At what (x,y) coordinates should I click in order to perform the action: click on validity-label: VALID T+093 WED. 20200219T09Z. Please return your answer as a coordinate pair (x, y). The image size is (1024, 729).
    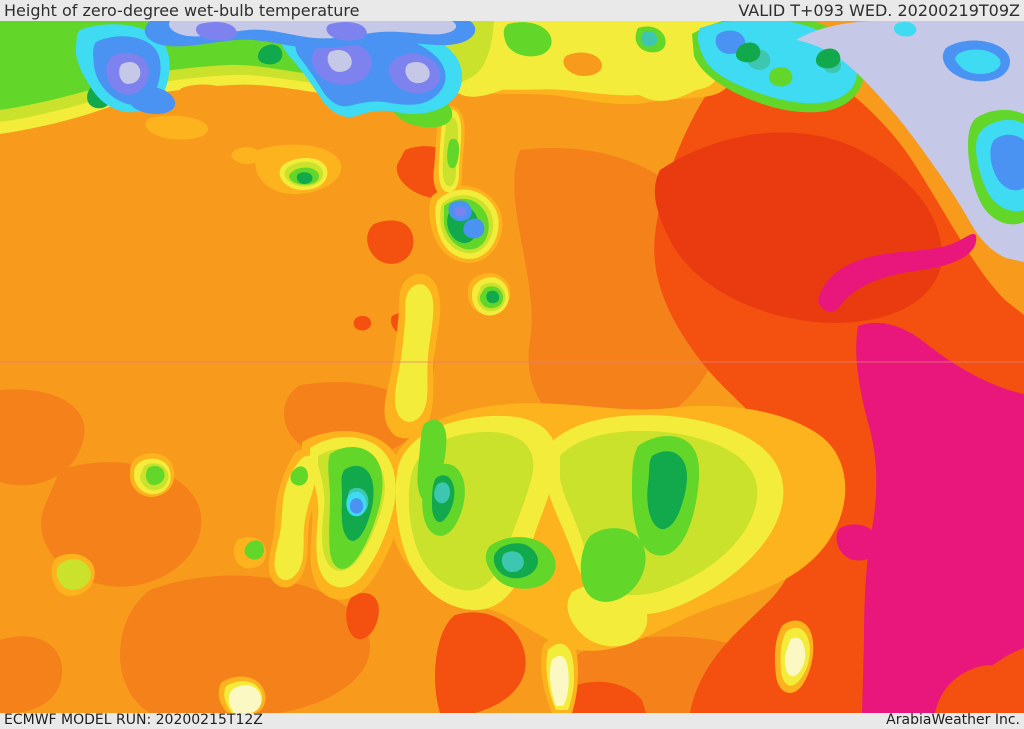
    Looking at the image, I should click on (879, 10).